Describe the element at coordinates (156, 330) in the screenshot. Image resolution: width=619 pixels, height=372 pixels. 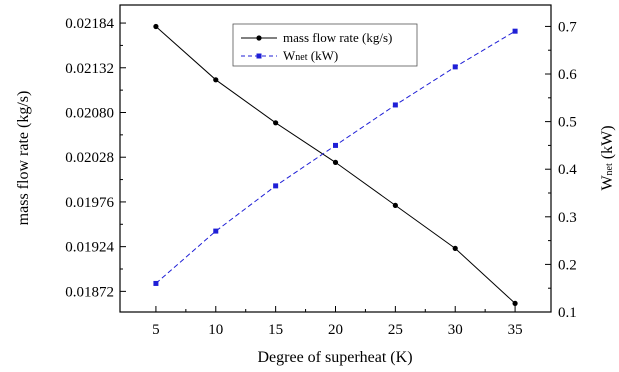
I see `x-tick-label: 5` at that location.